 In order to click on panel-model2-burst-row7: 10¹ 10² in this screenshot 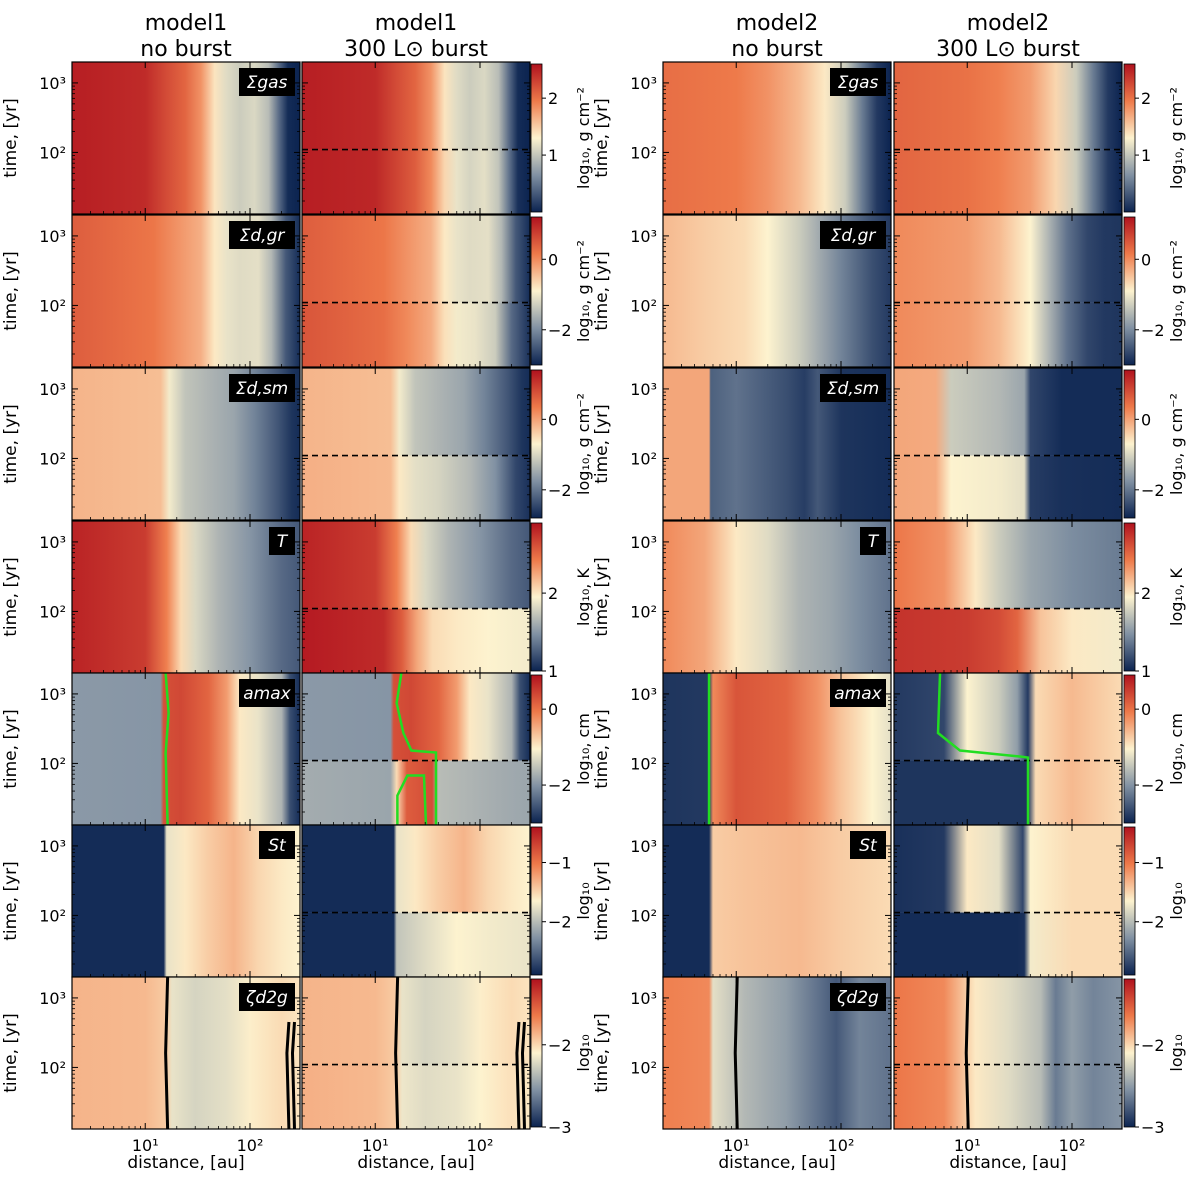, I will do `click(1008, 1065)`.